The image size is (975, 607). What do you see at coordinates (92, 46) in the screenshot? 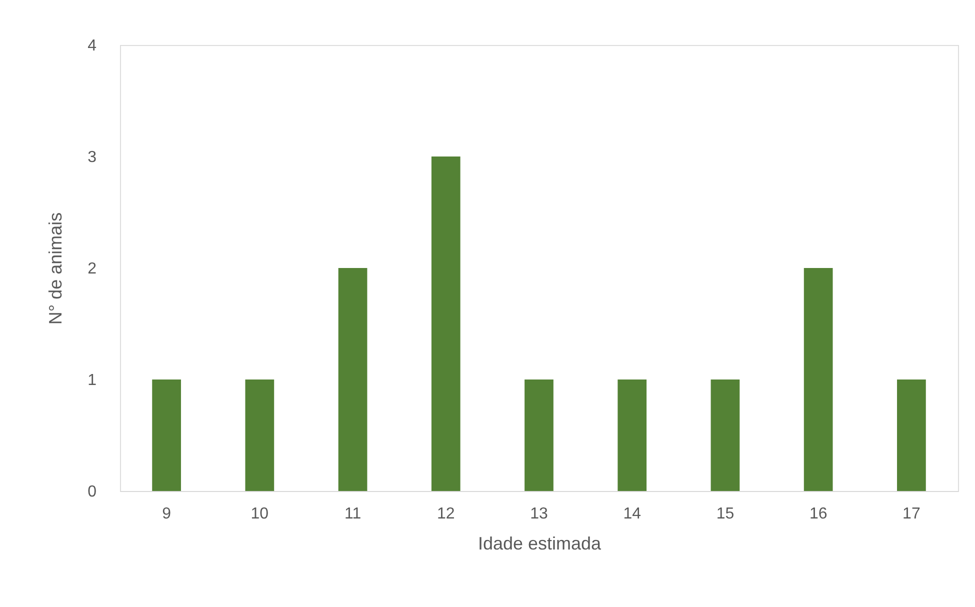
I see `y-tick-label: 4` at bounding box center [92, 46].